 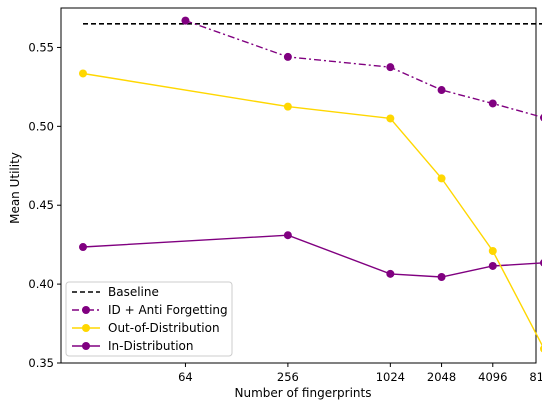 What do you see at coordinates (168, 310) in the screenshot?
I see `legend-label-id-anti-forgetting: ID + Anti Forgetting` at bounding box center [168, 310].